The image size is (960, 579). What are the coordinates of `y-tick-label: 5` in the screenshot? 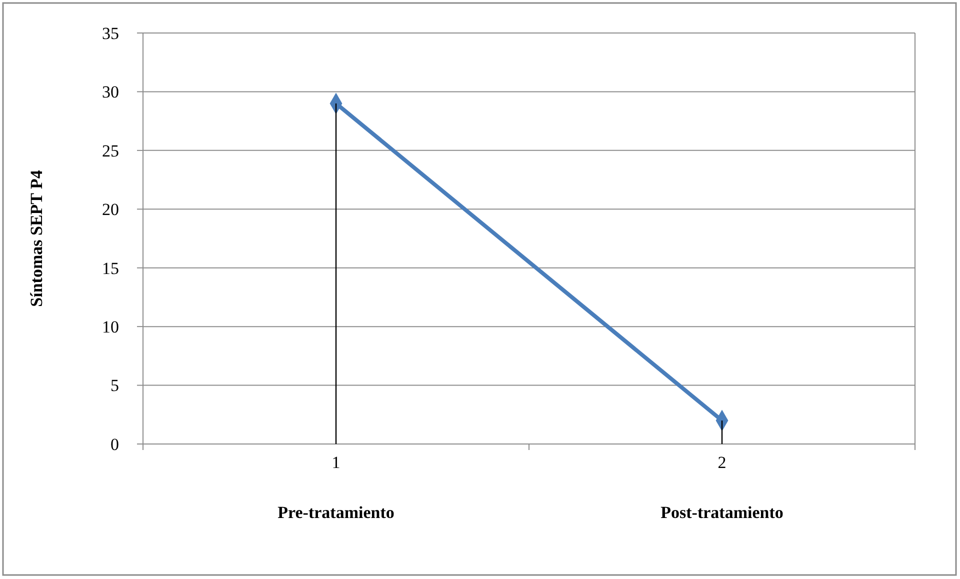 It's located at (114, 386).